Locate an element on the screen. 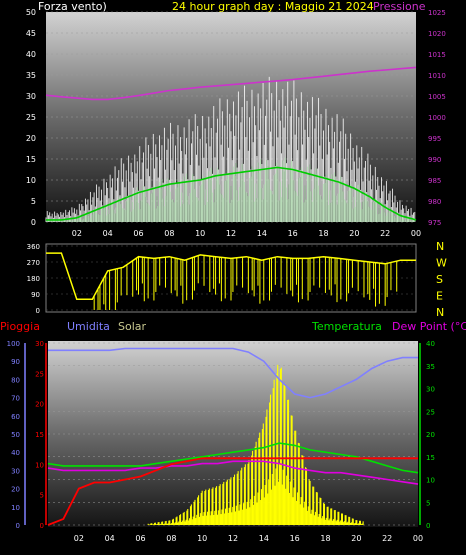  humidity-axis-tick-label: 70 is located at coordinates (15, 399).